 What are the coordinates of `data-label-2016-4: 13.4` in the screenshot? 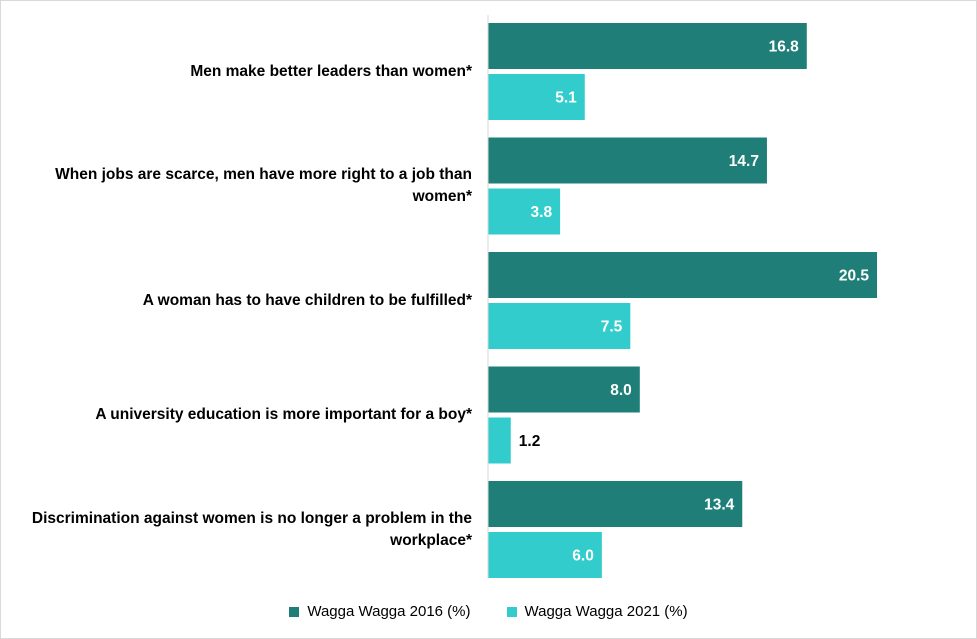 It's located at (719, 505).